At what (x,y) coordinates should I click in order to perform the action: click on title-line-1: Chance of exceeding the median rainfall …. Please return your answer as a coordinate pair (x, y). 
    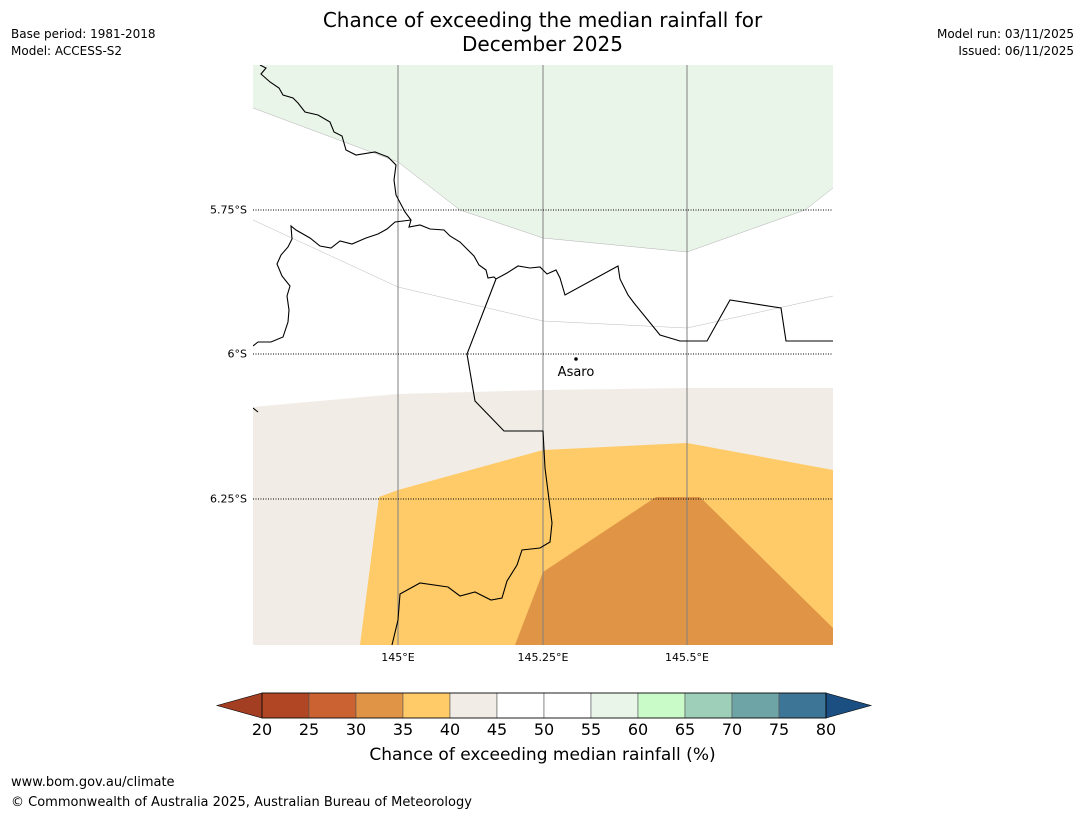
    Looking at the image, I should click on (542, 20).